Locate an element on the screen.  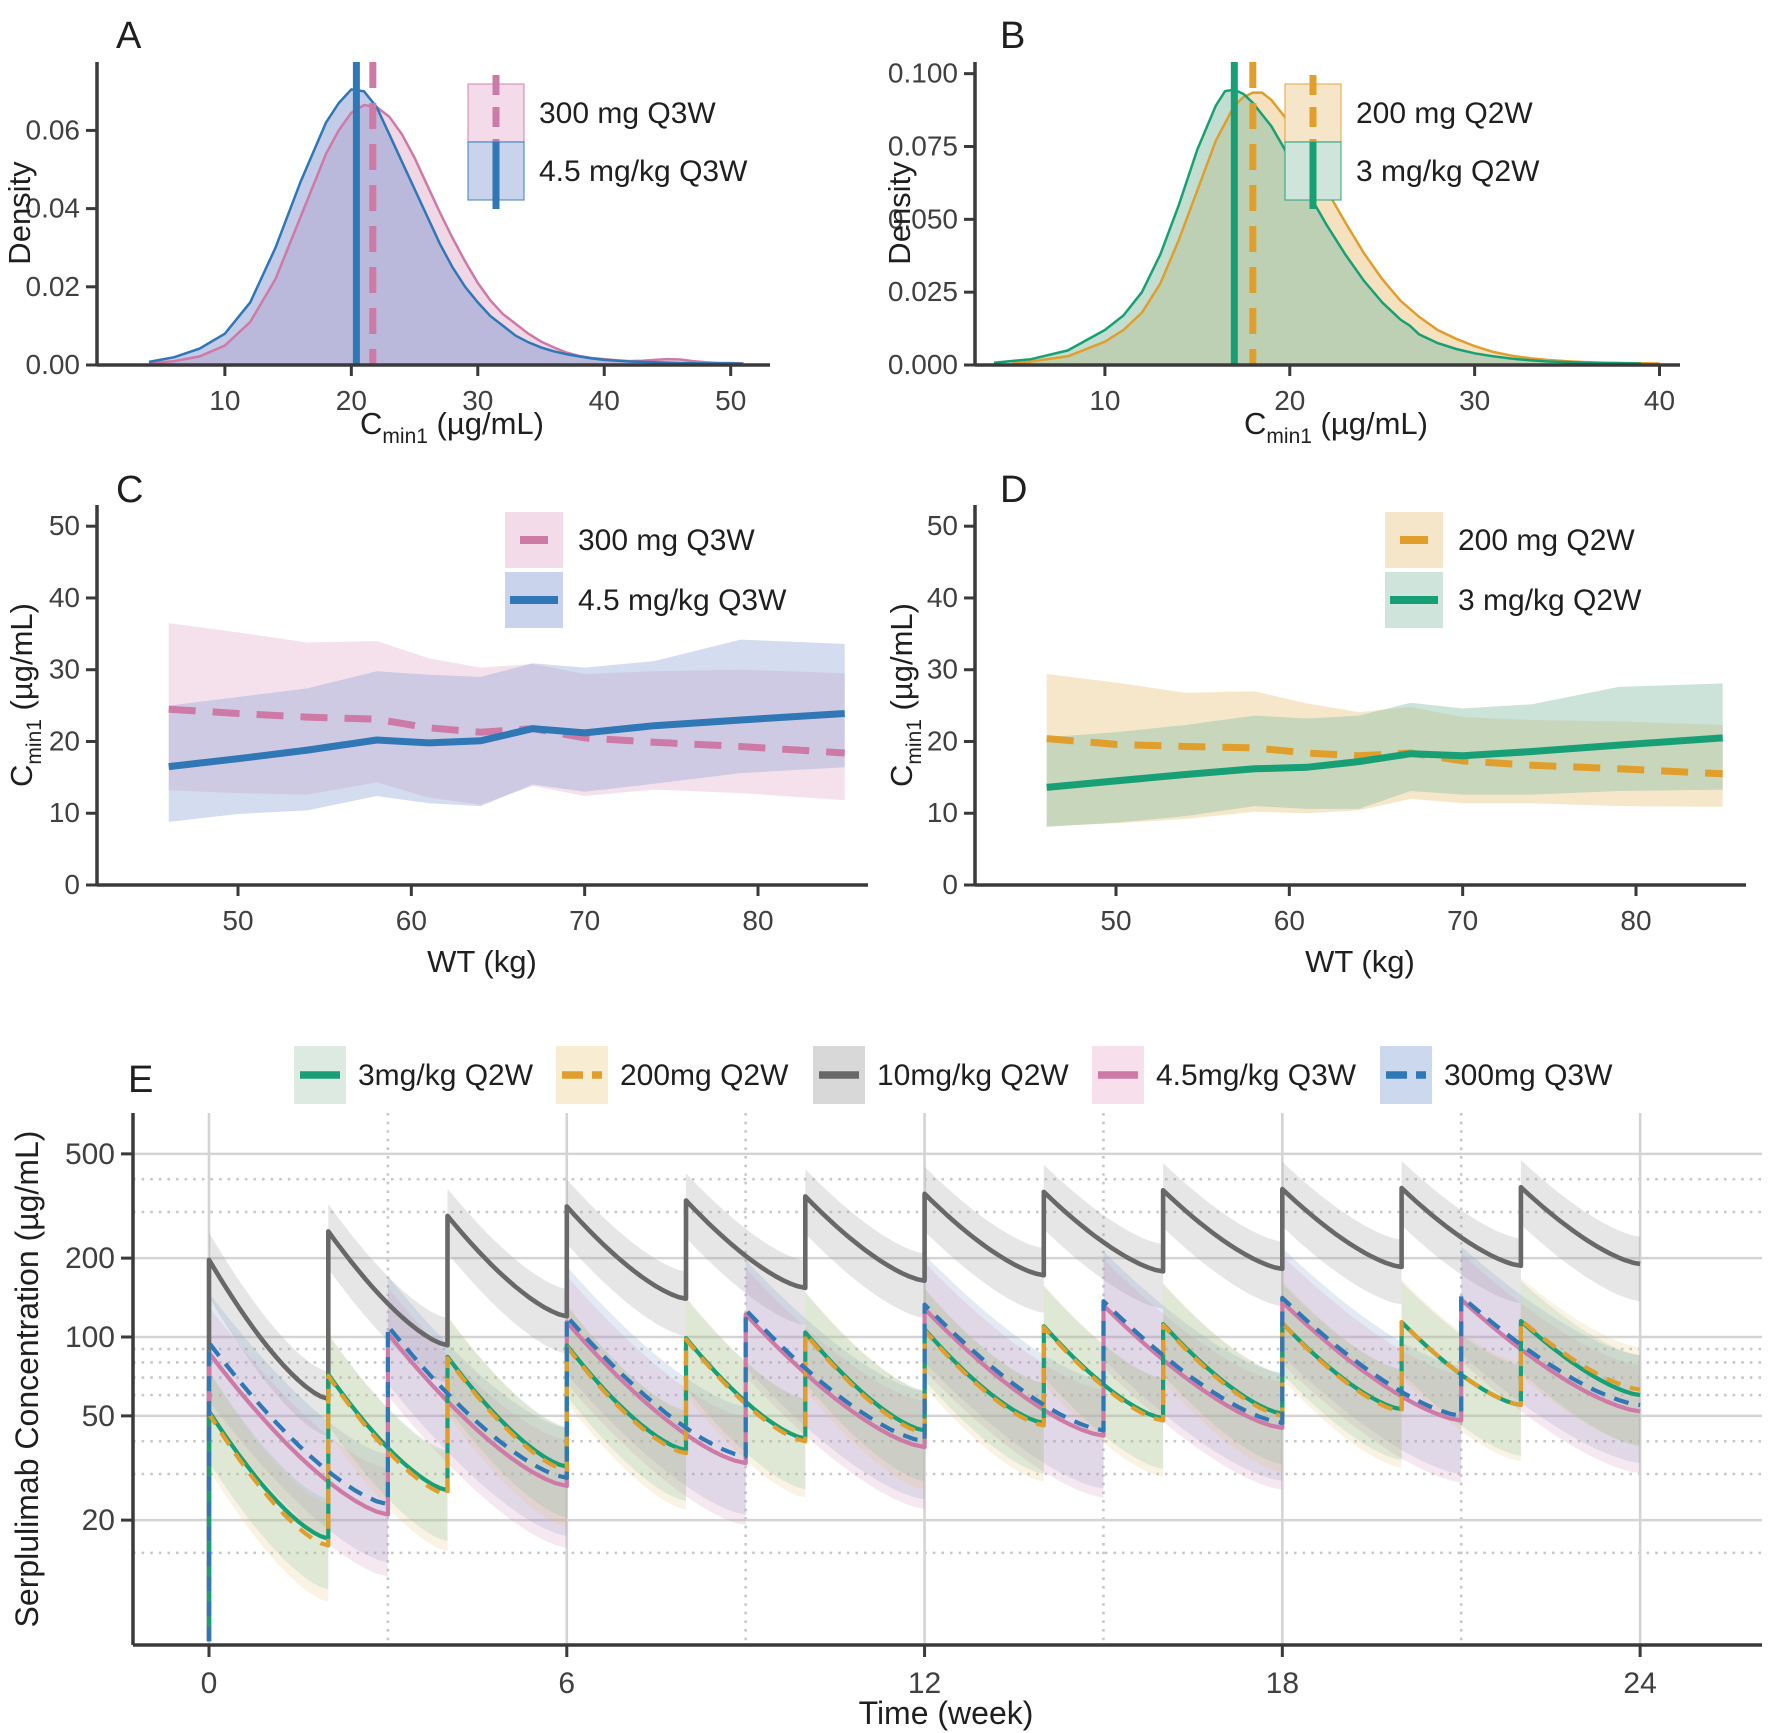
y-tick-label: 0.075 is located at coordinates (923, 145).